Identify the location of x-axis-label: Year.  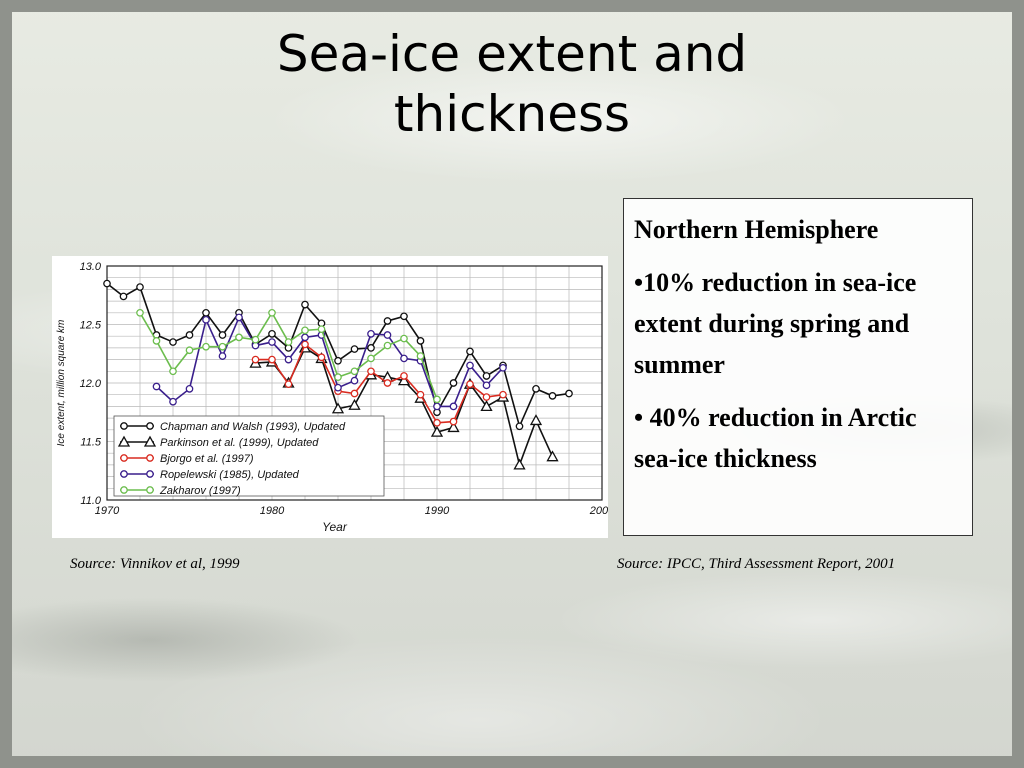
(335, 527).